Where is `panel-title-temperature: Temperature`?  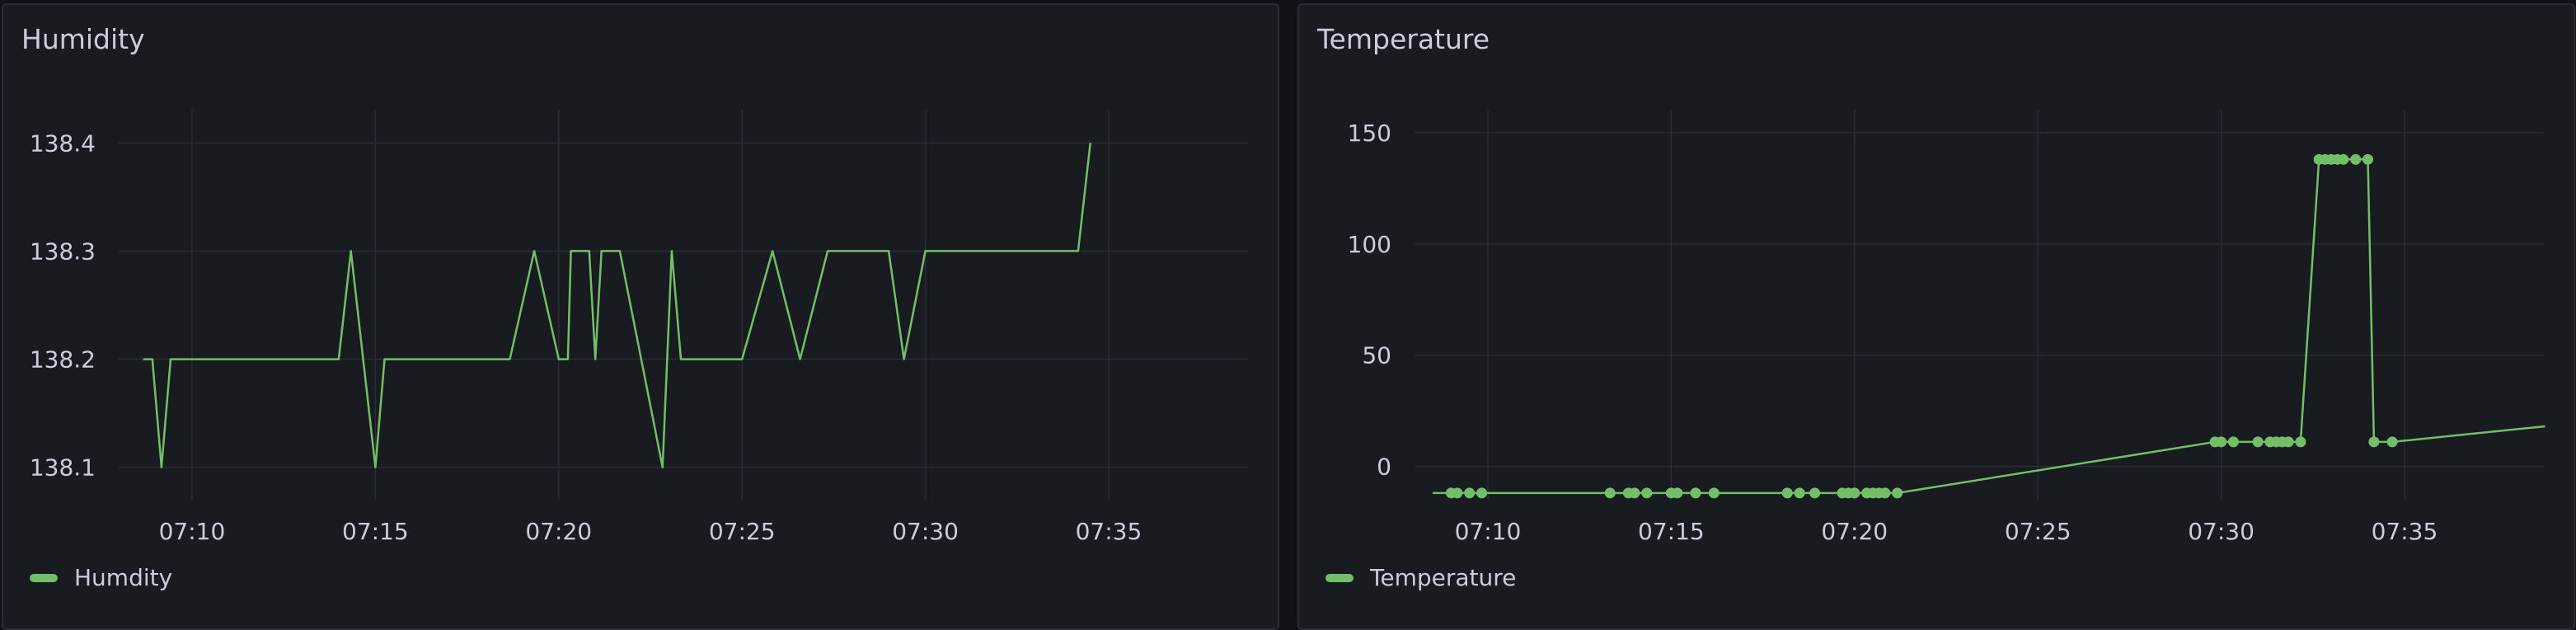
panel-title-temperature: Temperature is located at coordinates (1403, 39).